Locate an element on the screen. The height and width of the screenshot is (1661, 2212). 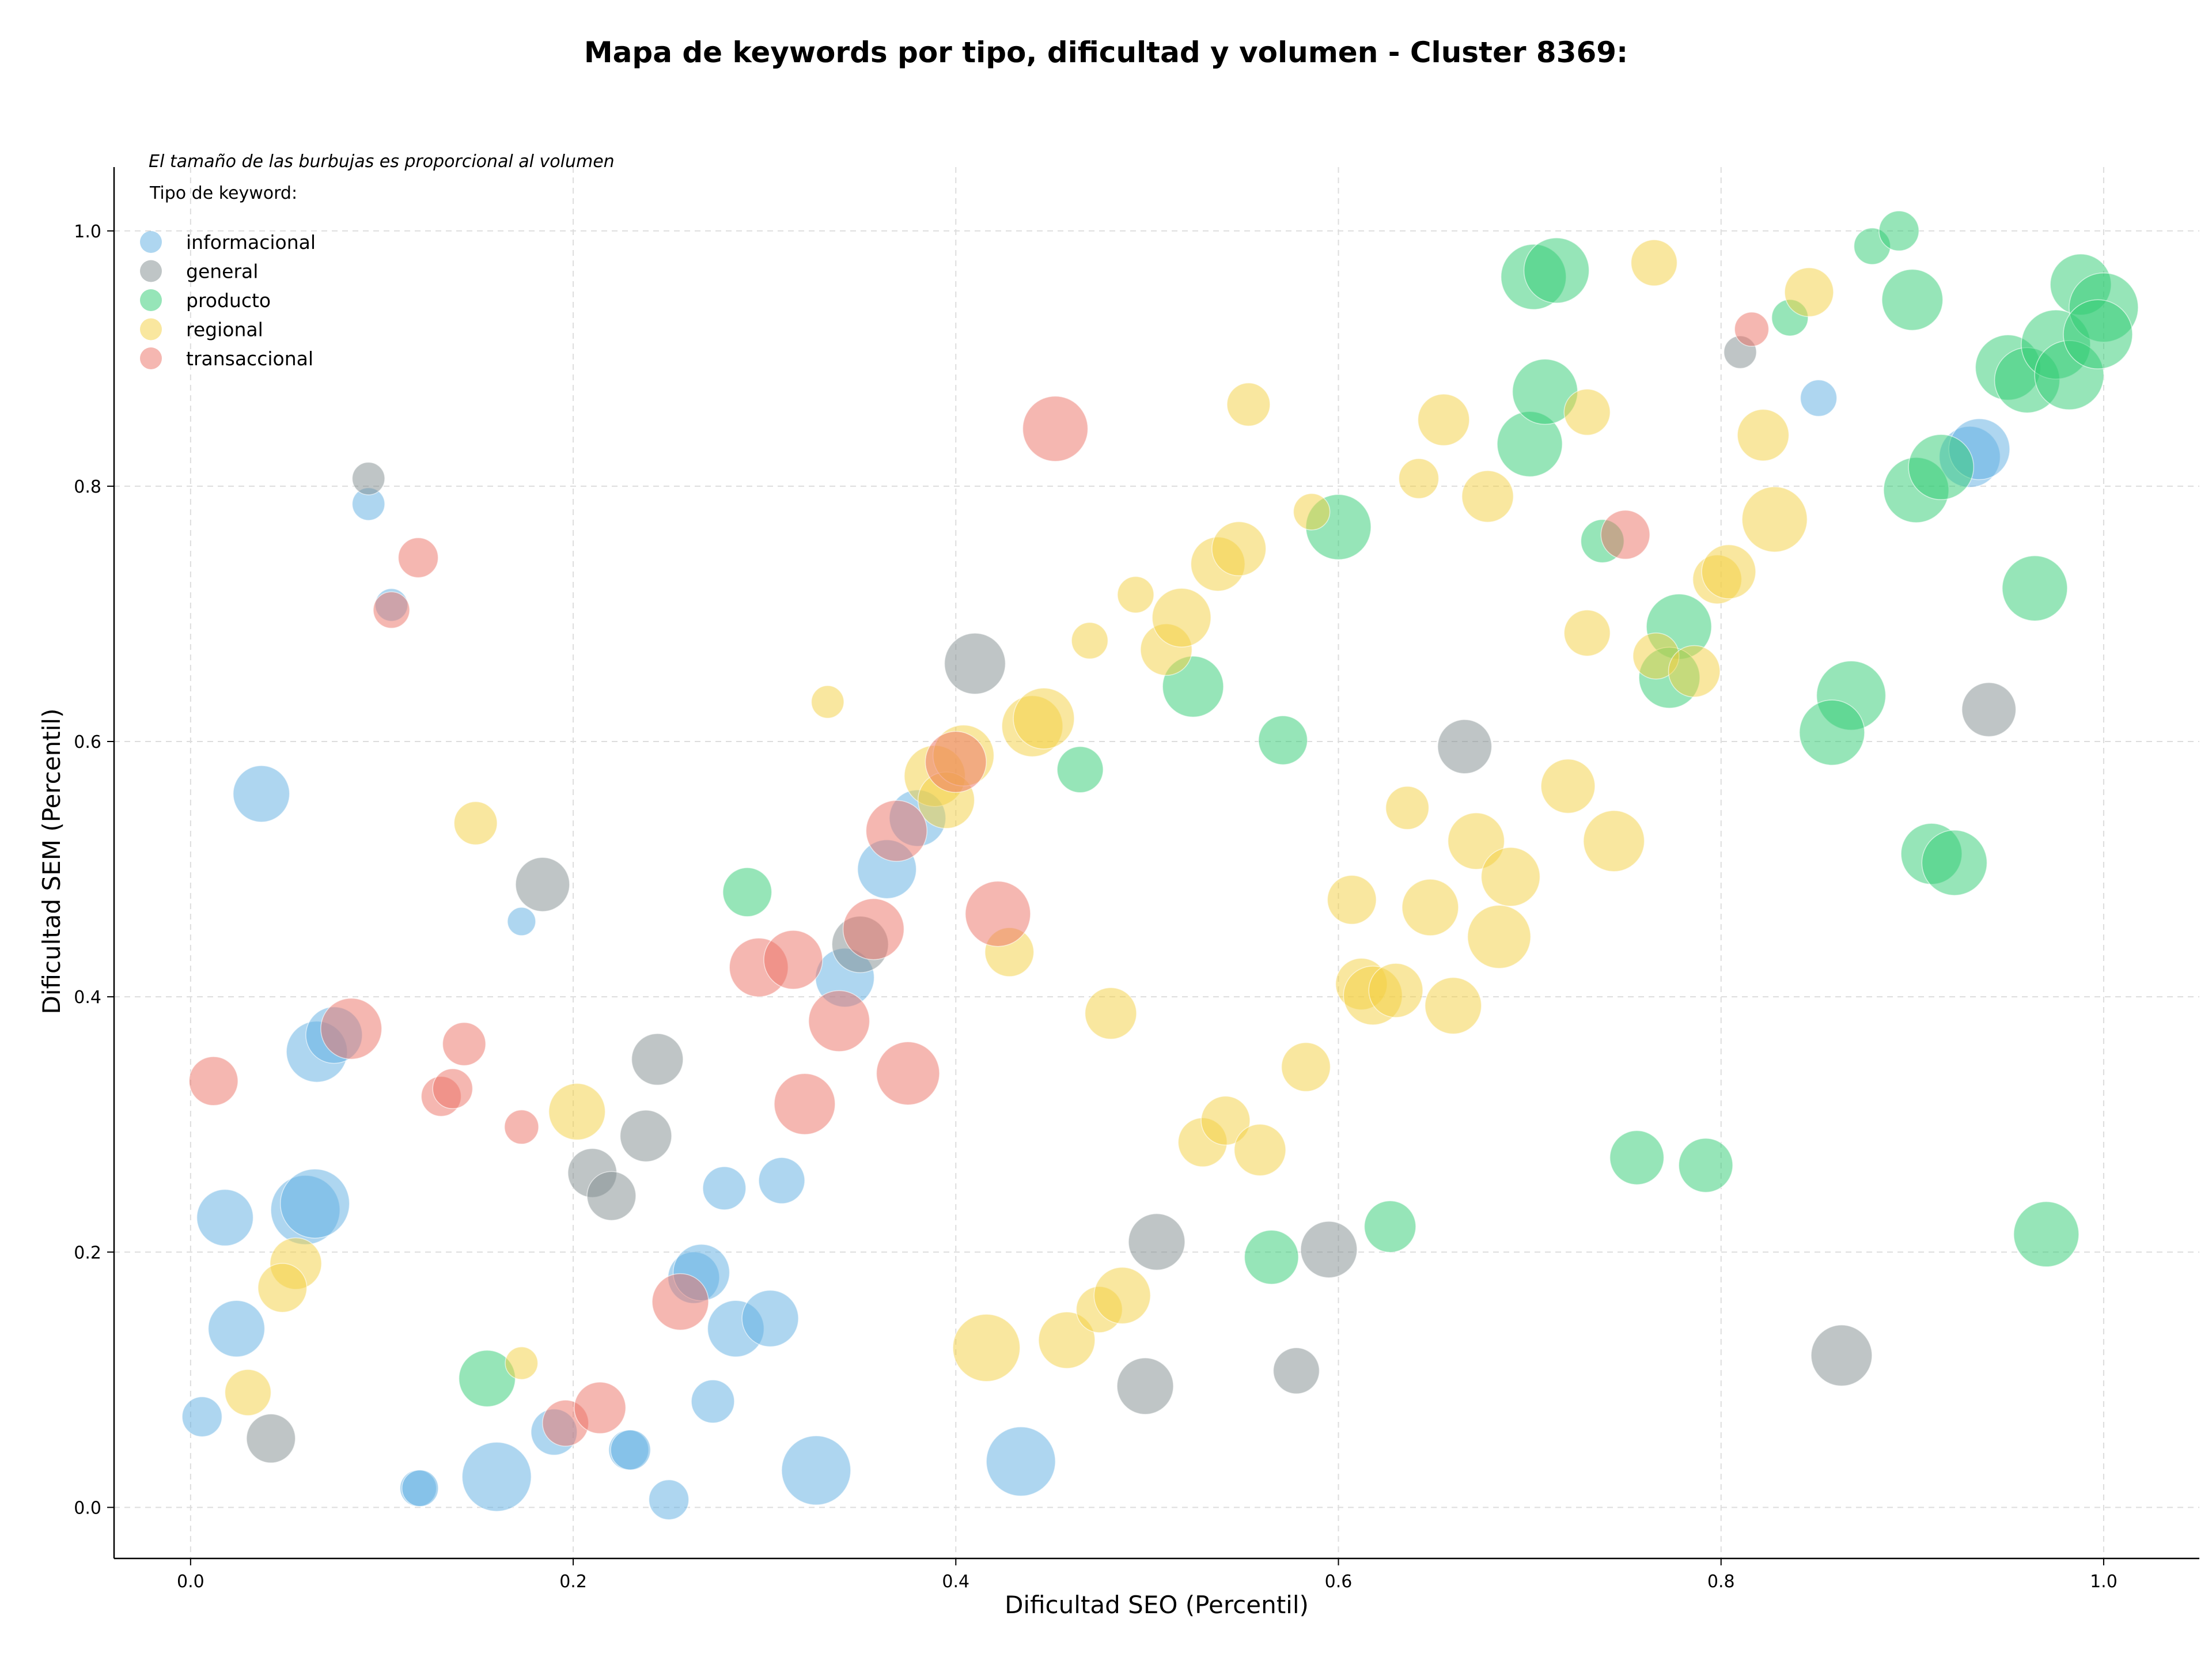
legend-label-general: general is located at coordinates (222, 271).